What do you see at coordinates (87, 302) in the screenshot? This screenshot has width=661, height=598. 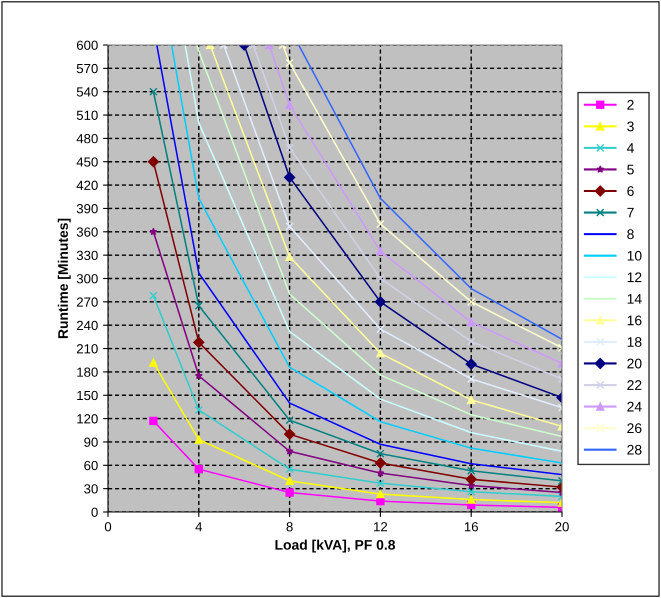 I see `y-tick-label: 270` at bounding box center [87, 302].